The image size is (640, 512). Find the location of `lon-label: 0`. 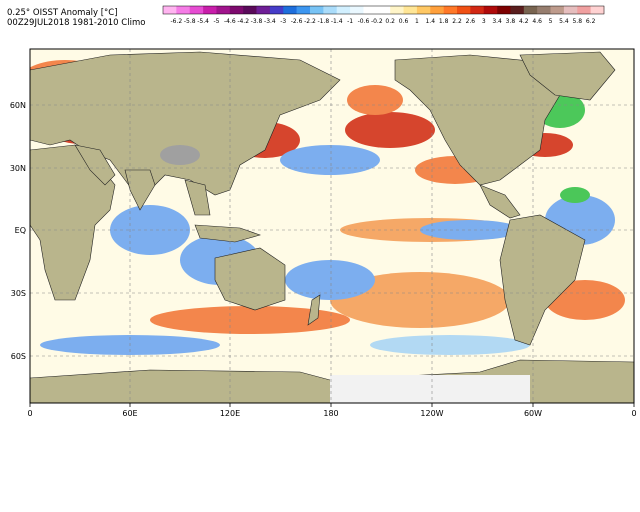

lon-label: 0 is located at coordinates (633, 413).